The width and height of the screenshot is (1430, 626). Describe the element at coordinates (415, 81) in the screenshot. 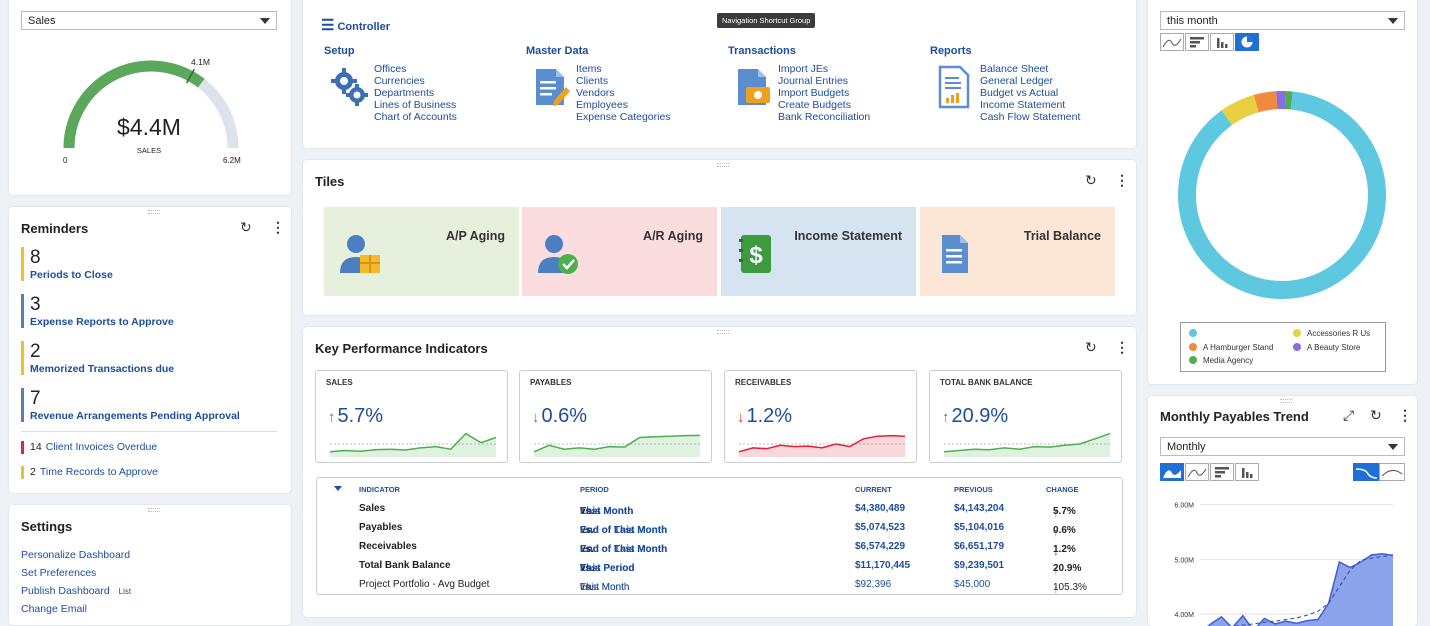

I see `shortcut-link: Currencies` at that location.